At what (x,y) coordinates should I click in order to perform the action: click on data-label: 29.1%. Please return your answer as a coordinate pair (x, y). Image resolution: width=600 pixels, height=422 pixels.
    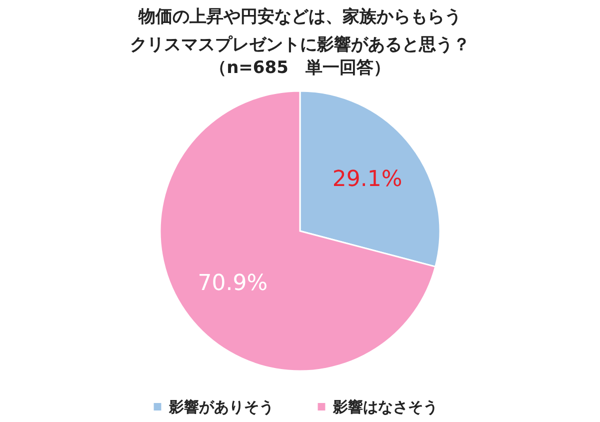
    Looking at the image, I should click on (367, 179).